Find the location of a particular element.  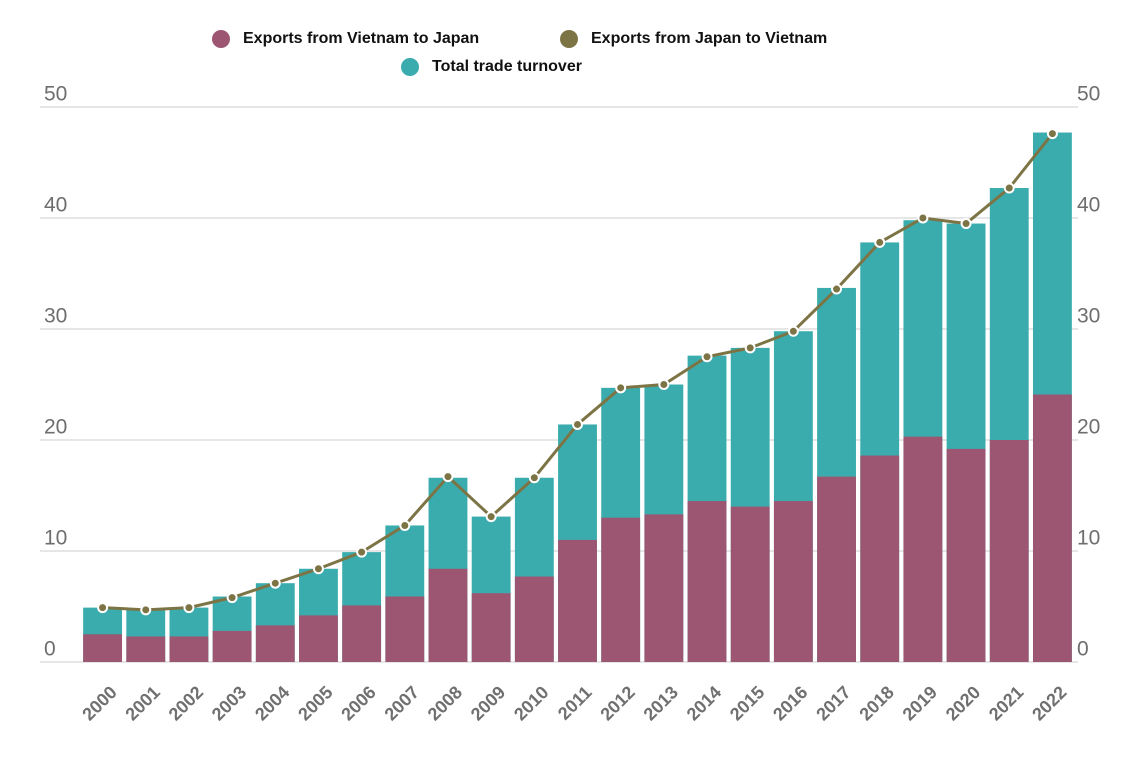

x-tick-label: 2018 is located at coordinates (876, 703).